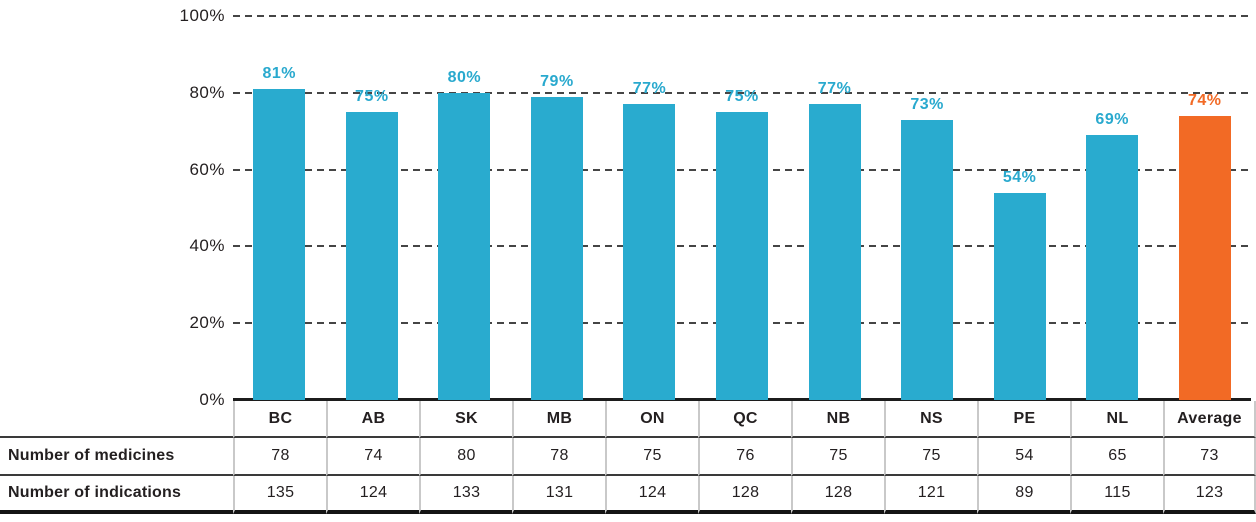  Describe the element at coordinates (744, 457) in the screenshot. I see `table-cell: 76` at that location.